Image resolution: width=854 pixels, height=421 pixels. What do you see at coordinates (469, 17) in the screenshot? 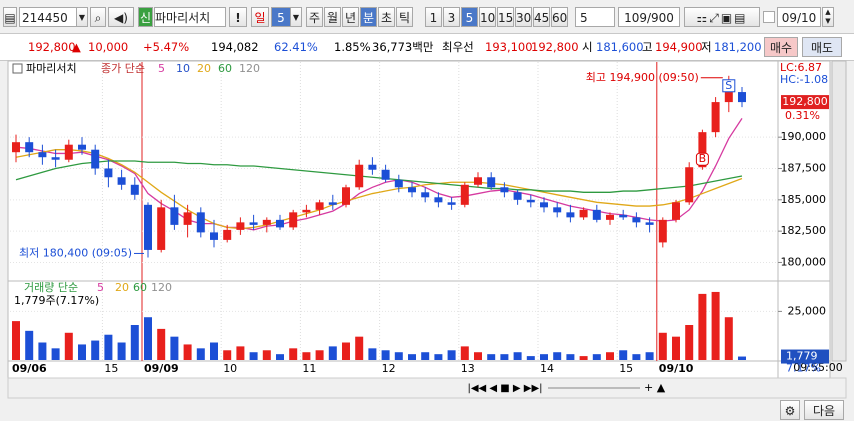
I see `unit-button: 5` at bounding box center [469, 17].